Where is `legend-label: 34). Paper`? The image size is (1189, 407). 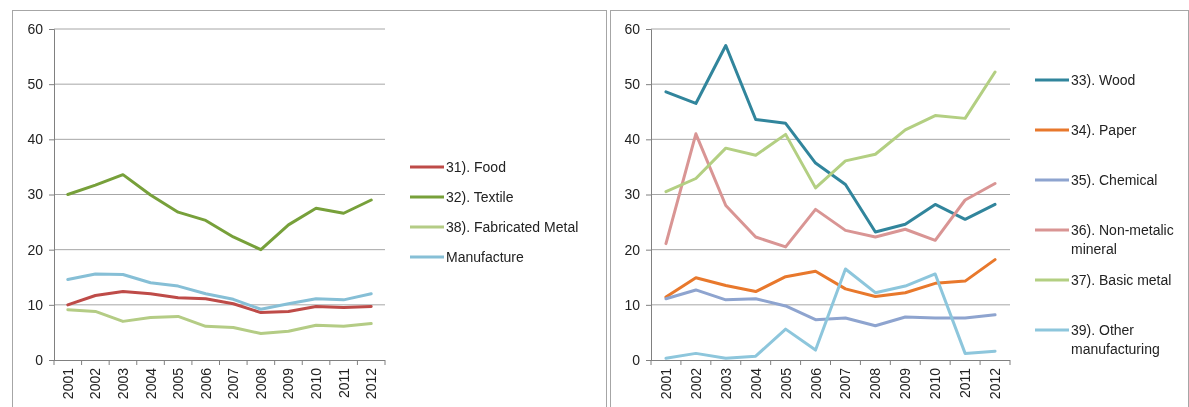 legend-label: 34). Paper is located at coordinates (1104, 130).